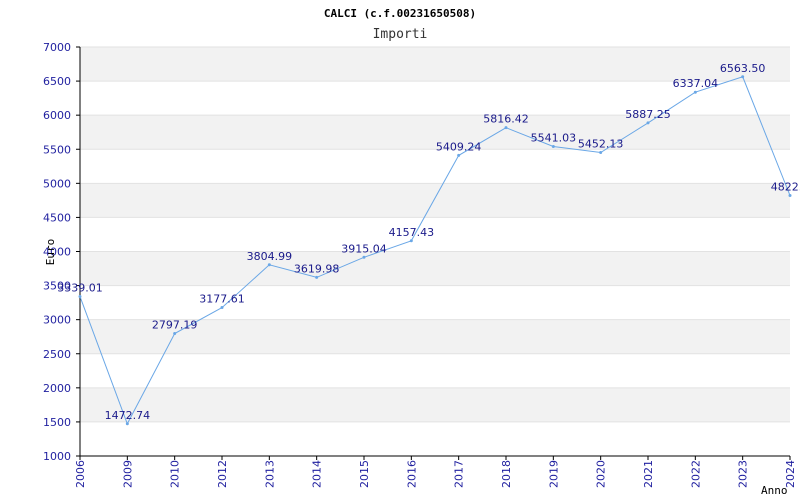 The height and width of the screenshot is (500, 800). Describe the element at coordinates (57, 47) in the screenshot. I see `y-tick-label: 7000` at that location.